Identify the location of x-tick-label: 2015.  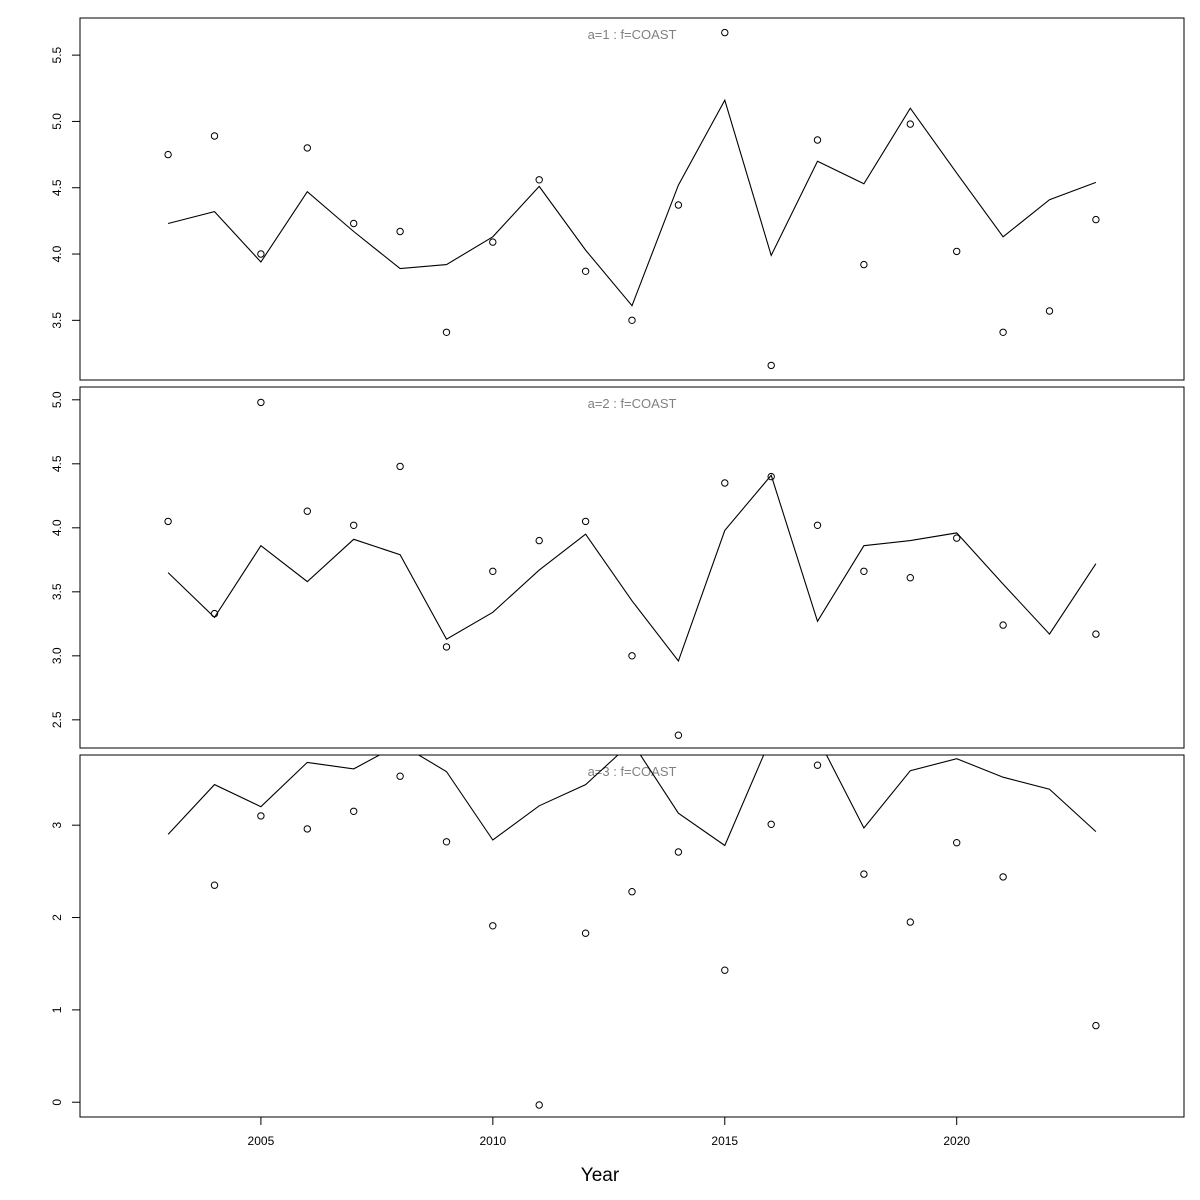
(724, 1141).